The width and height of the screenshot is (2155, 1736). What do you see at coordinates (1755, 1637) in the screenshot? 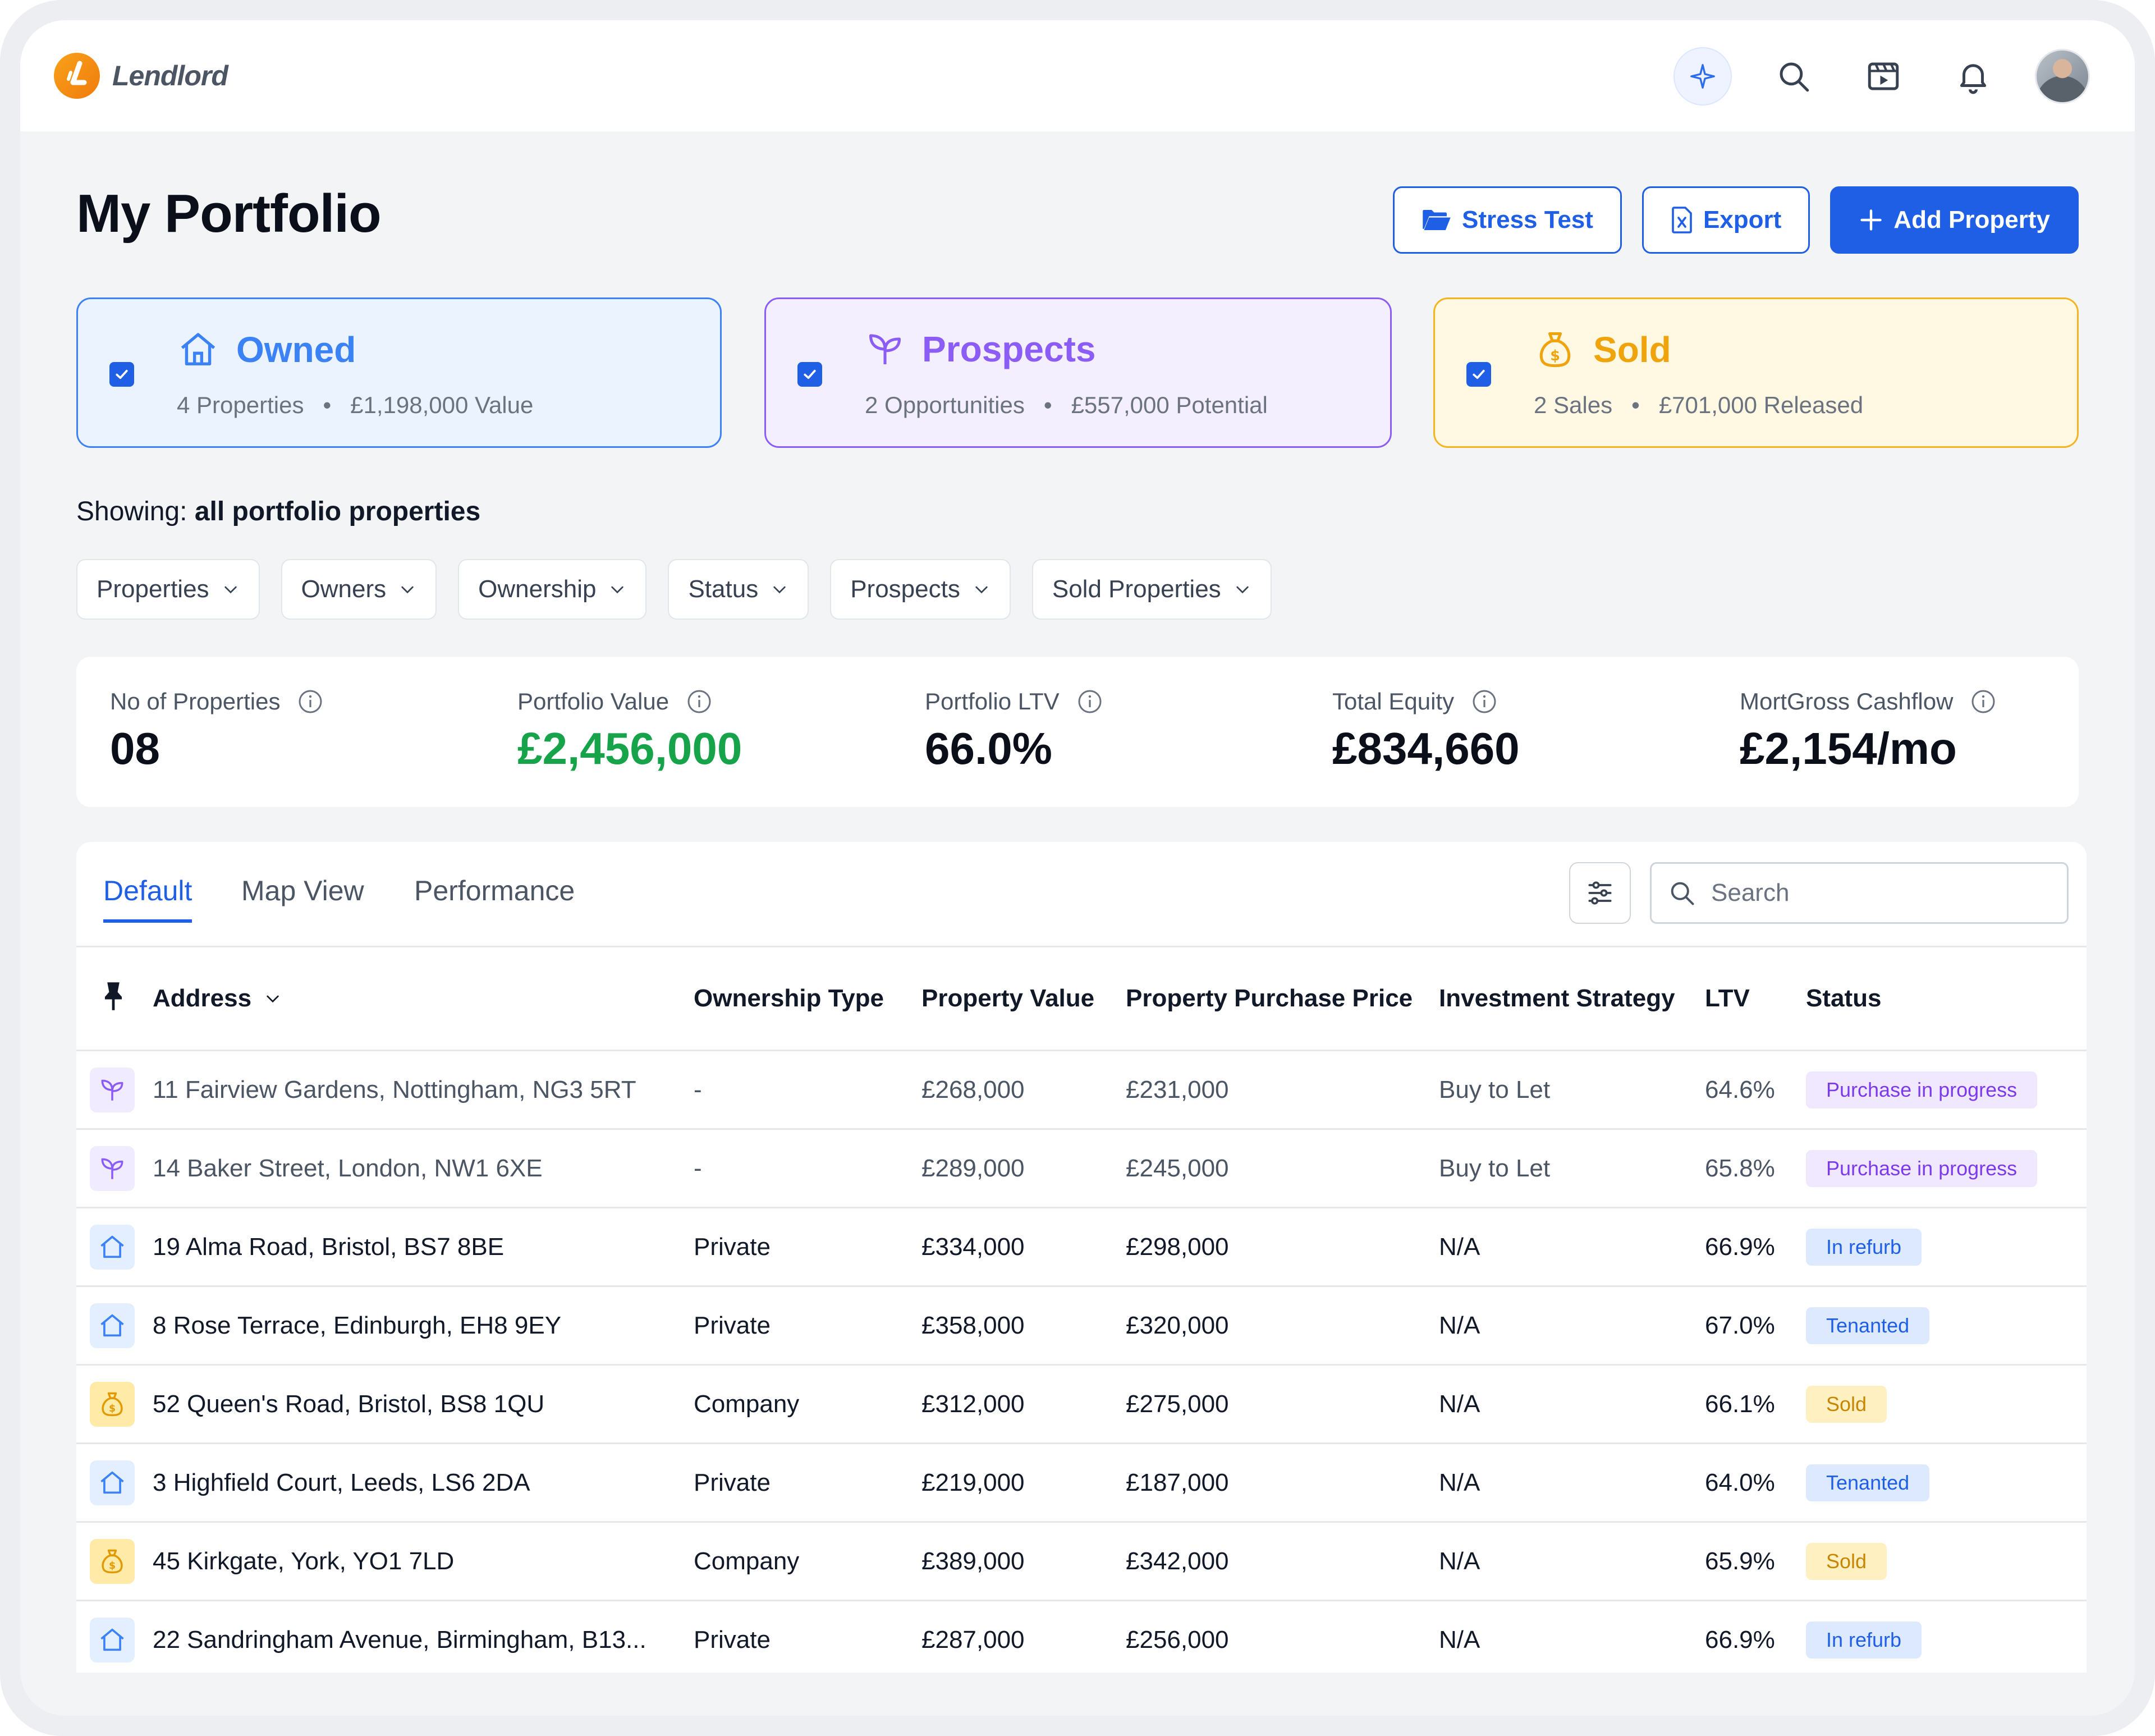
I see `ltv-cell: 66.9%` at bounding box center [1755, 1637].